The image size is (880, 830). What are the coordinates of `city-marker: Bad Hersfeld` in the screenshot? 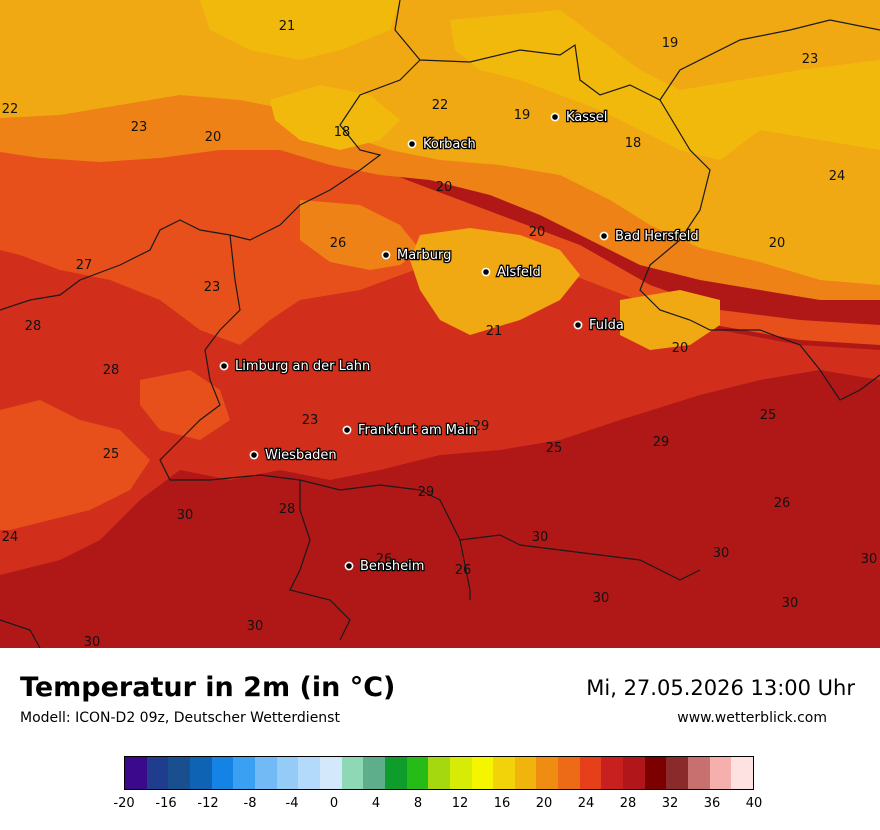 It's located at (649, 236).